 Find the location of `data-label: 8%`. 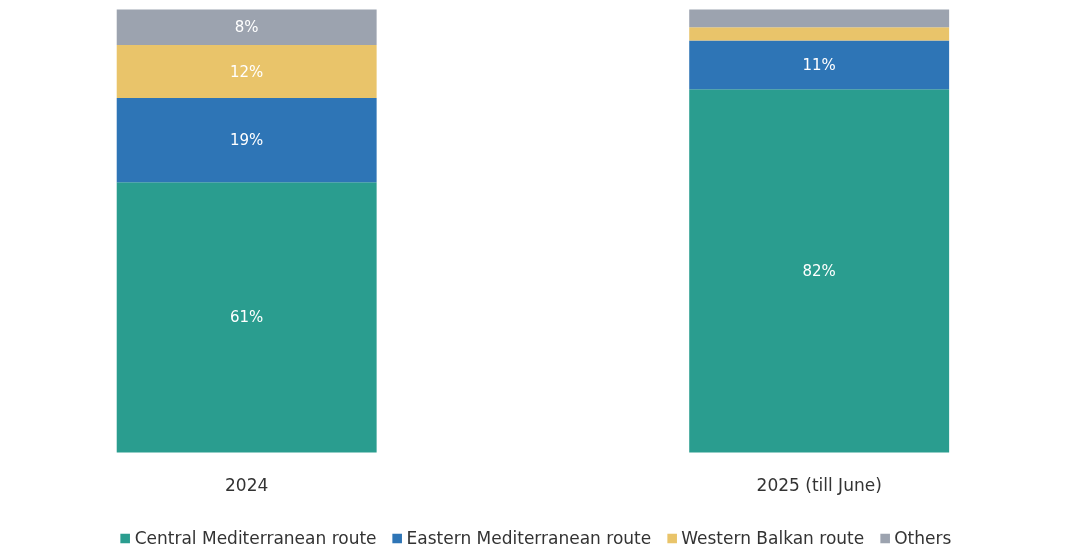

data-label: 8% is located at coordinates (246, 27).